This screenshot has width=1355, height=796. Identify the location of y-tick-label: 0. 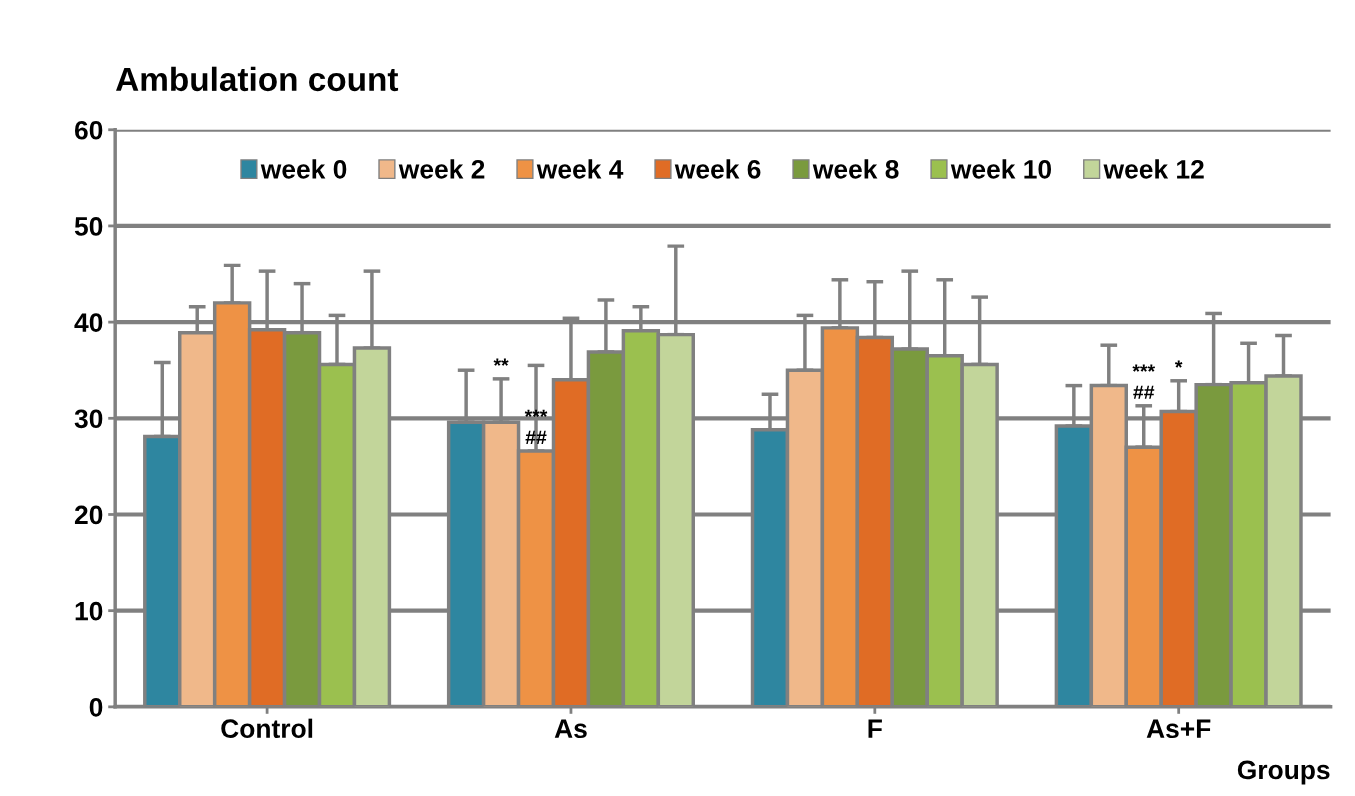
(96, 707).